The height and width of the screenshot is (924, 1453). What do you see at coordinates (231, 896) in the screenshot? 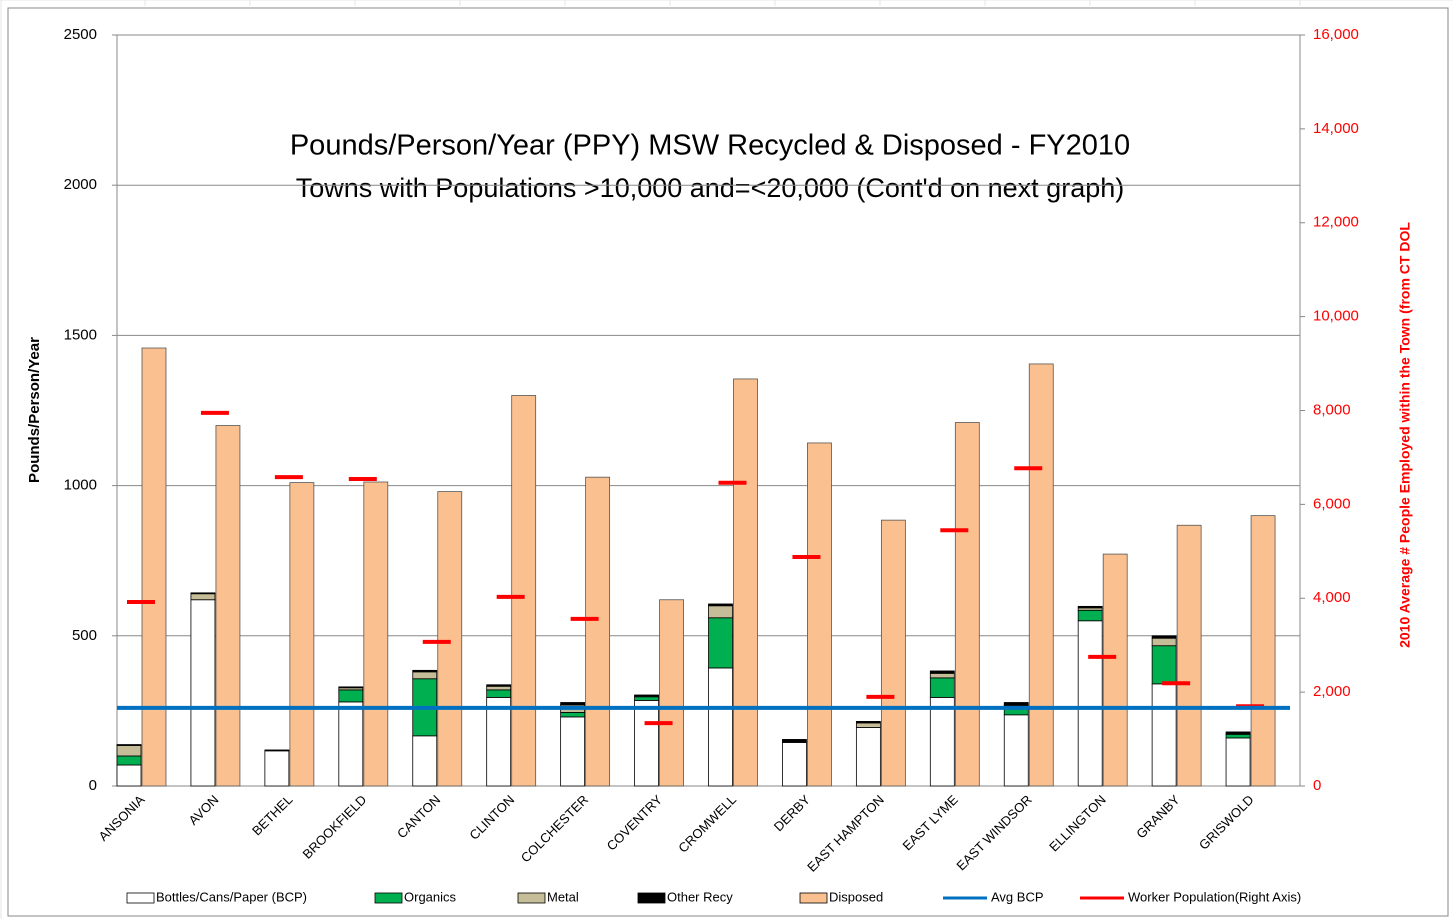
I see `legend-label: Bottles/Cans/Paper (BCP)` at bounding box center [231, 896].